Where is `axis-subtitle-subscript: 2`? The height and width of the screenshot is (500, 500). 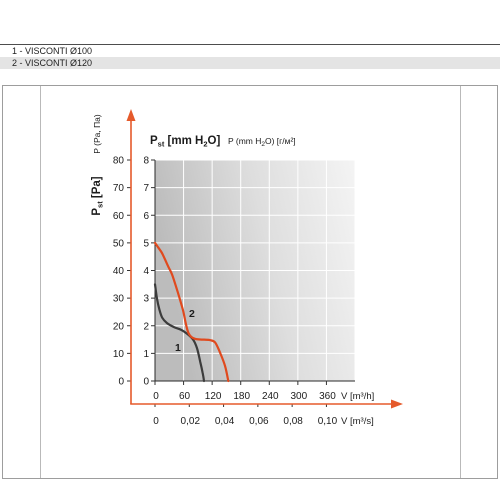
axis-subtitle-subscript: 2 is located at coordinates (263, 144).